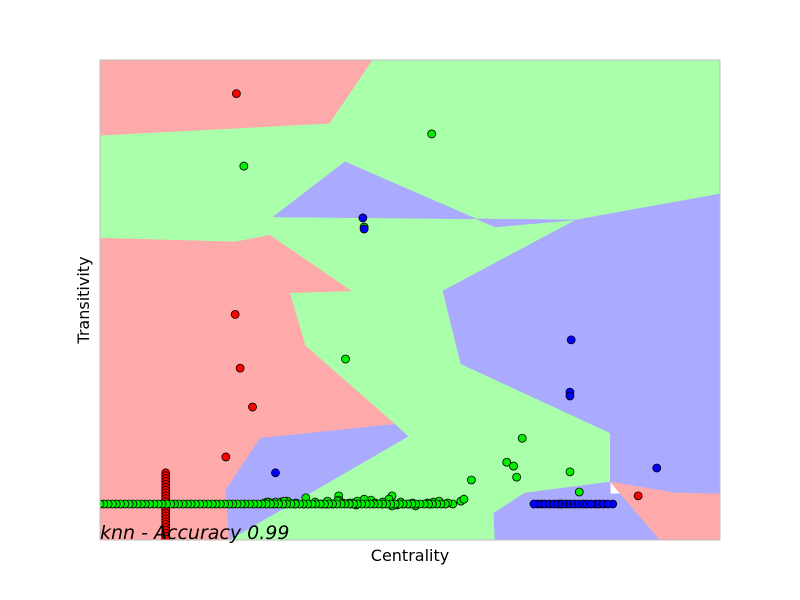 Image resolution: width=800 pixels, height=600 pixels. What do you see at coordinates (83, 300) in the screenshot?
I see `y-axis-label: Transitivity` at bounding box center [83, 300].